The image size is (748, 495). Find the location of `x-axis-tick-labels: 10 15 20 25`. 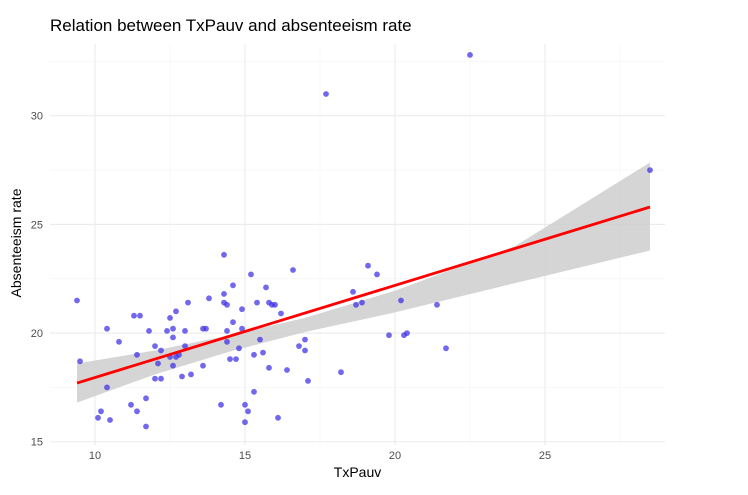

x-axis-tick-labels: 10 15 20 25 is located at coordinates (320, 456).